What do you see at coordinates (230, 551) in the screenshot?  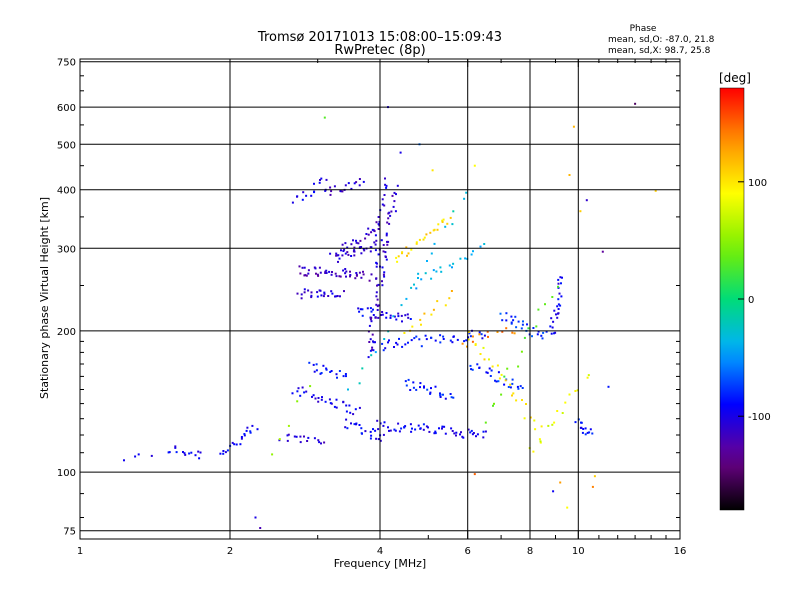 I see `x-tick-label: 2` at bounding box center [230, 551].